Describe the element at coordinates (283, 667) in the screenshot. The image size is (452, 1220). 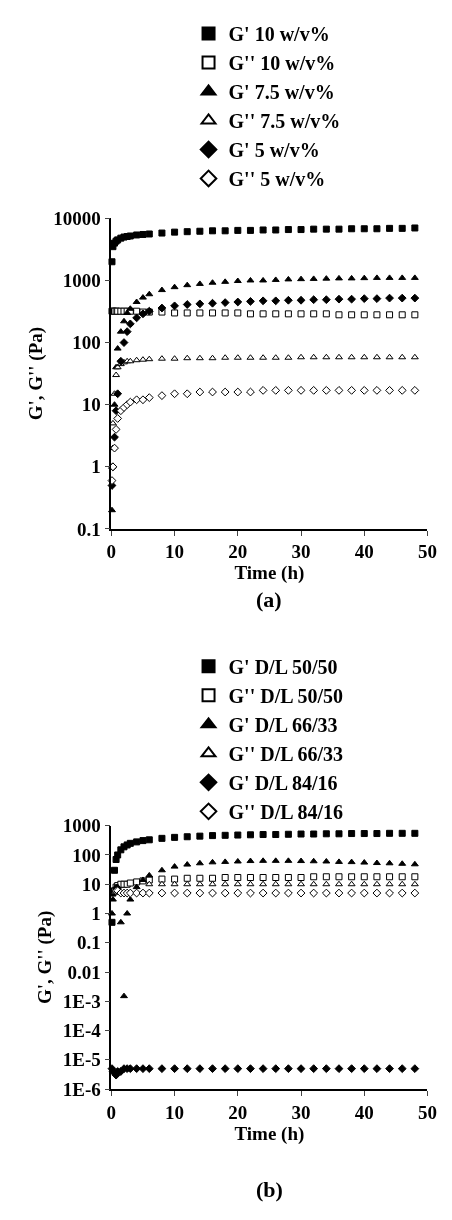
I see `legend-label: G' D/L 50/50` at that location.